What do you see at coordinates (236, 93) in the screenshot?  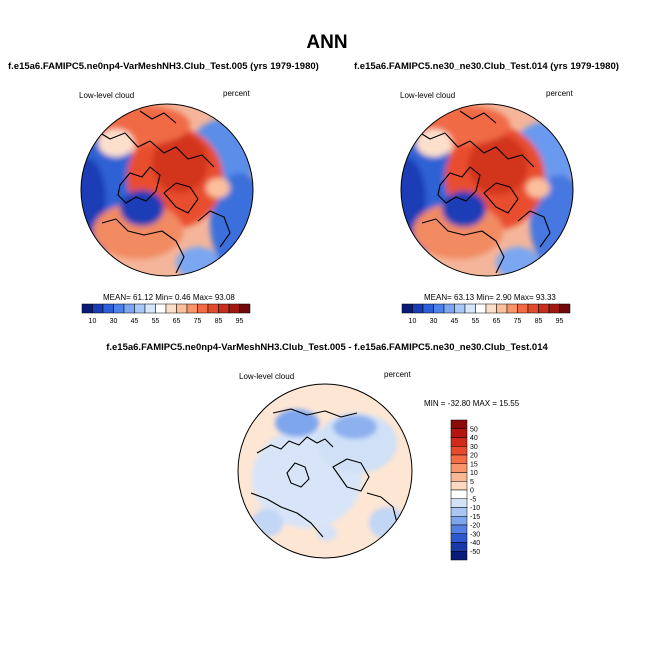 I see `panel-1-units-label: percent` at bounding box center [236, 93].